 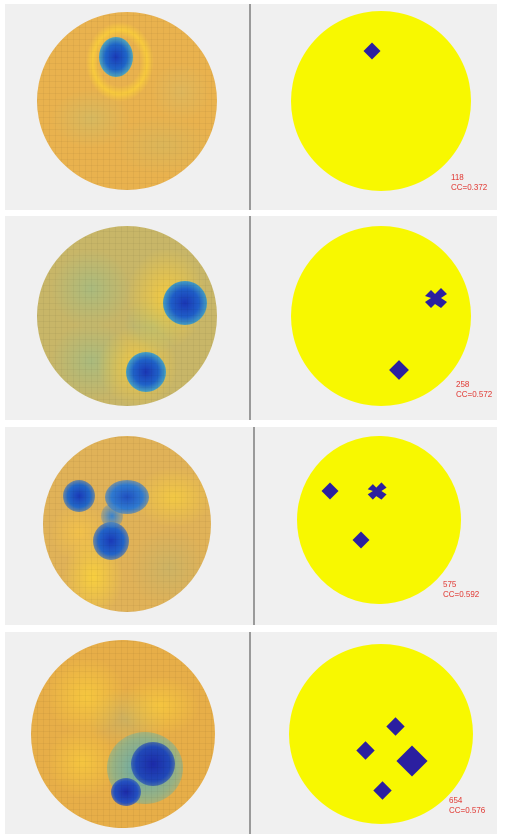 I want to click on panel-2-index: 258, so click(x=463, y=384).